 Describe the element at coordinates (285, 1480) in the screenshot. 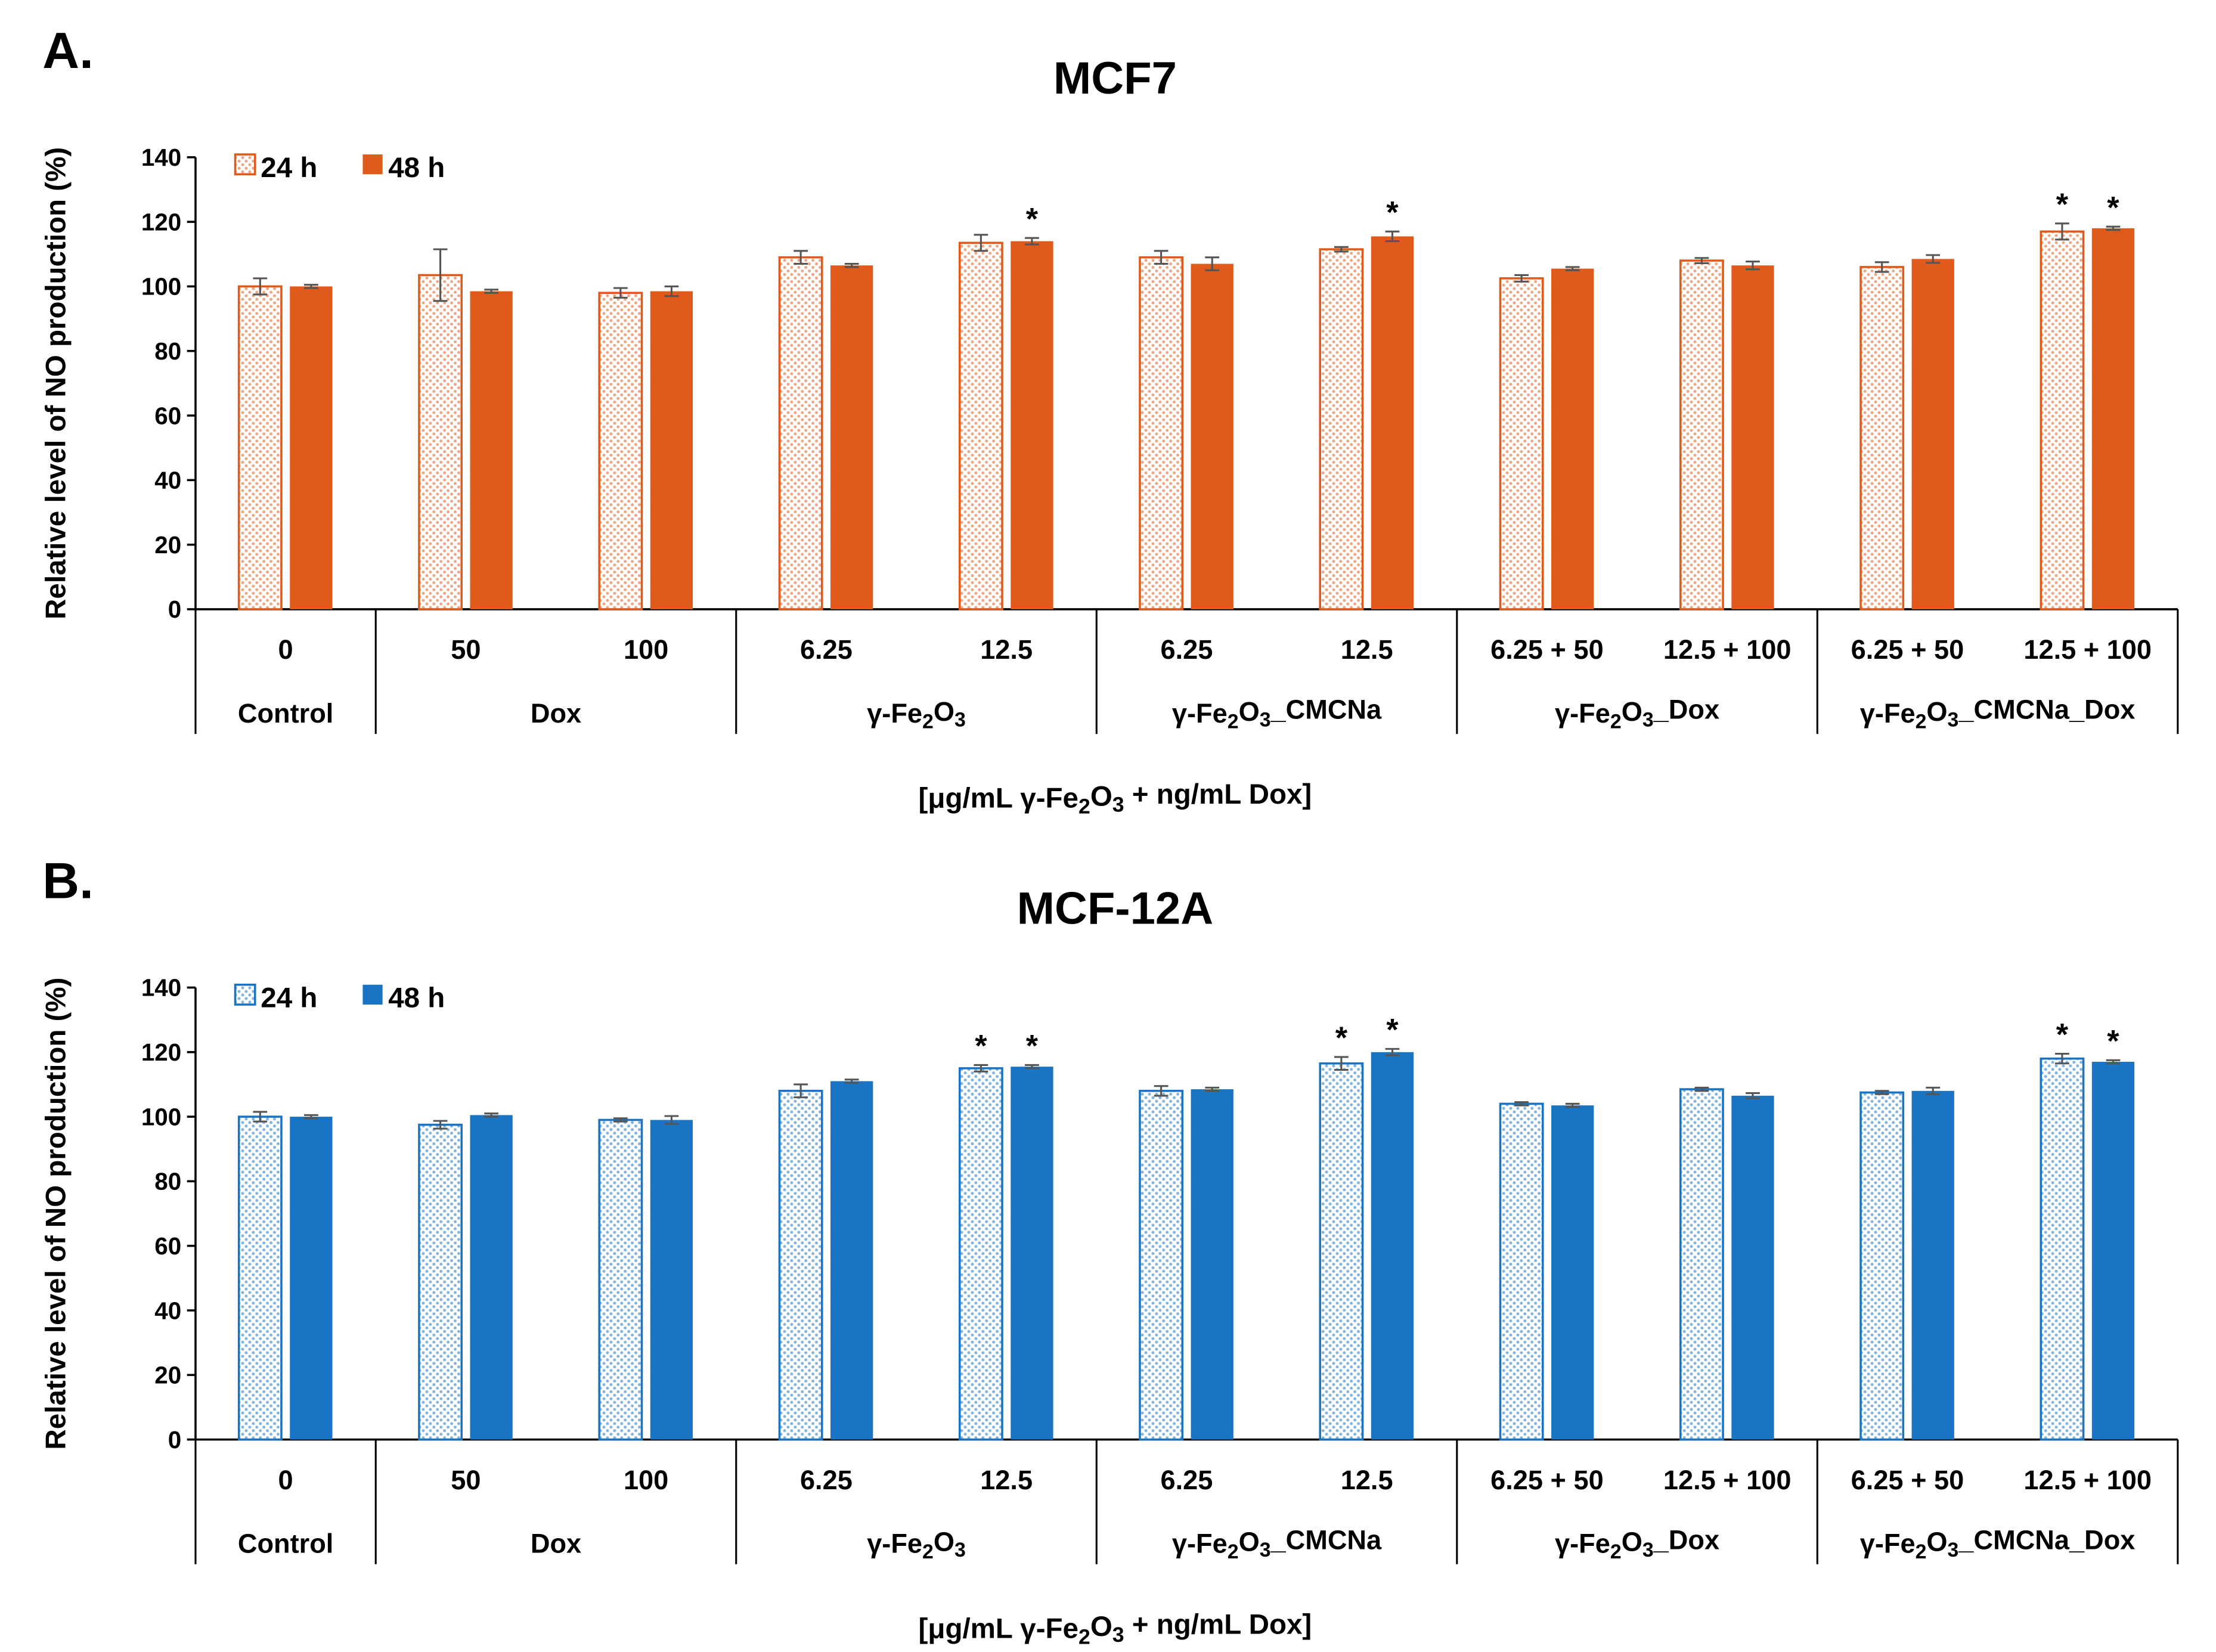

I see `x-tick-label: 0` at that location.